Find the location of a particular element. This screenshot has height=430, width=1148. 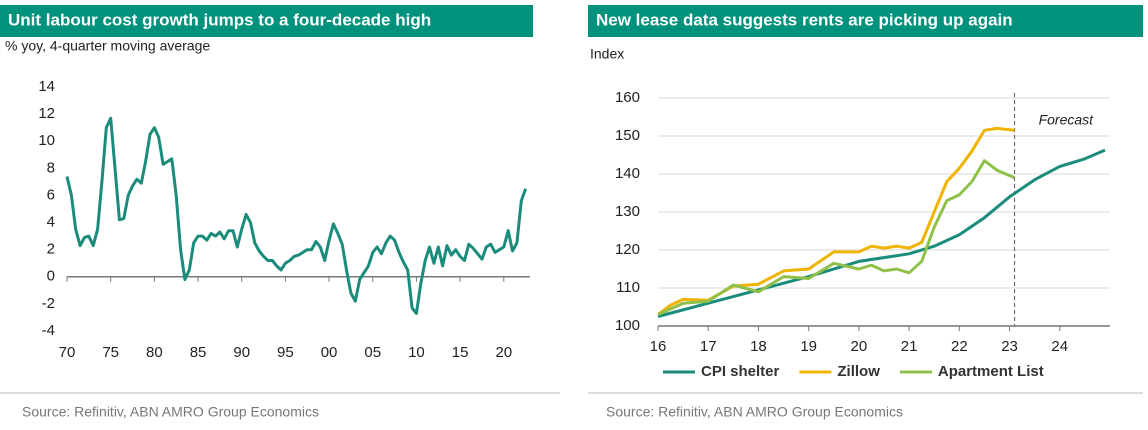

y-tick-label: 0 is located at coordinates (51, 276).